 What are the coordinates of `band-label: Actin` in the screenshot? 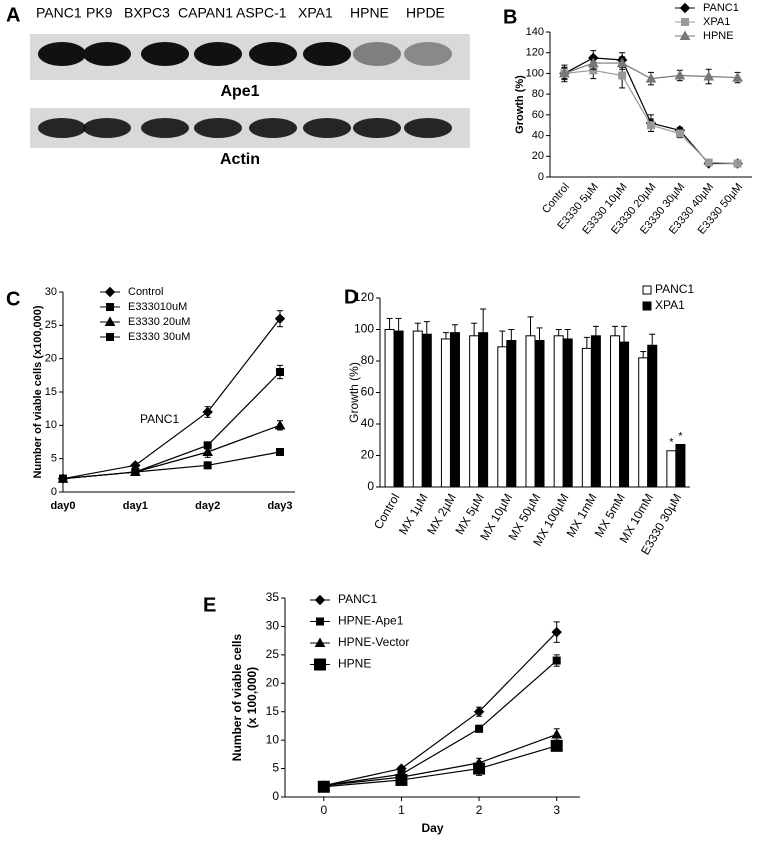 It's located at (240, 159).